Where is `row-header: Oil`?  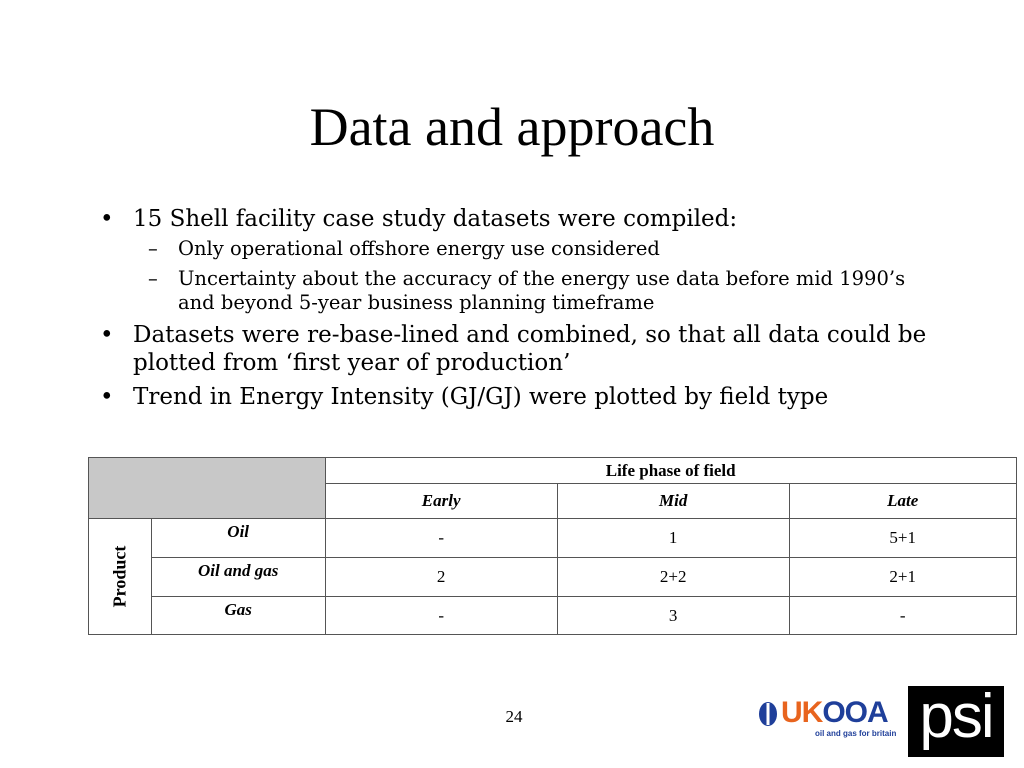
row-header: Oil is located at coordinates (238, 538).